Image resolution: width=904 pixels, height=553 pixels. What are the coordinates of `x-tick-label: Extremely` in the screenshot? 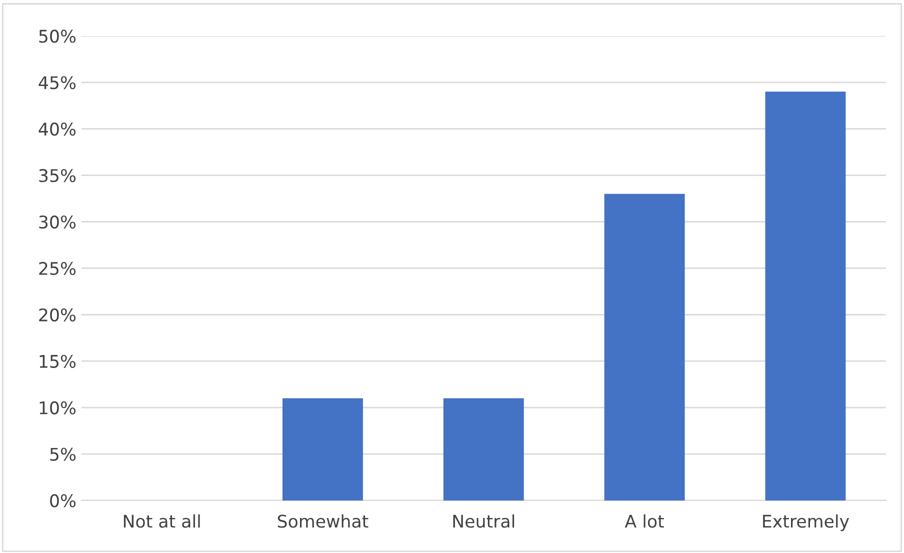 It's located at (806, 523).